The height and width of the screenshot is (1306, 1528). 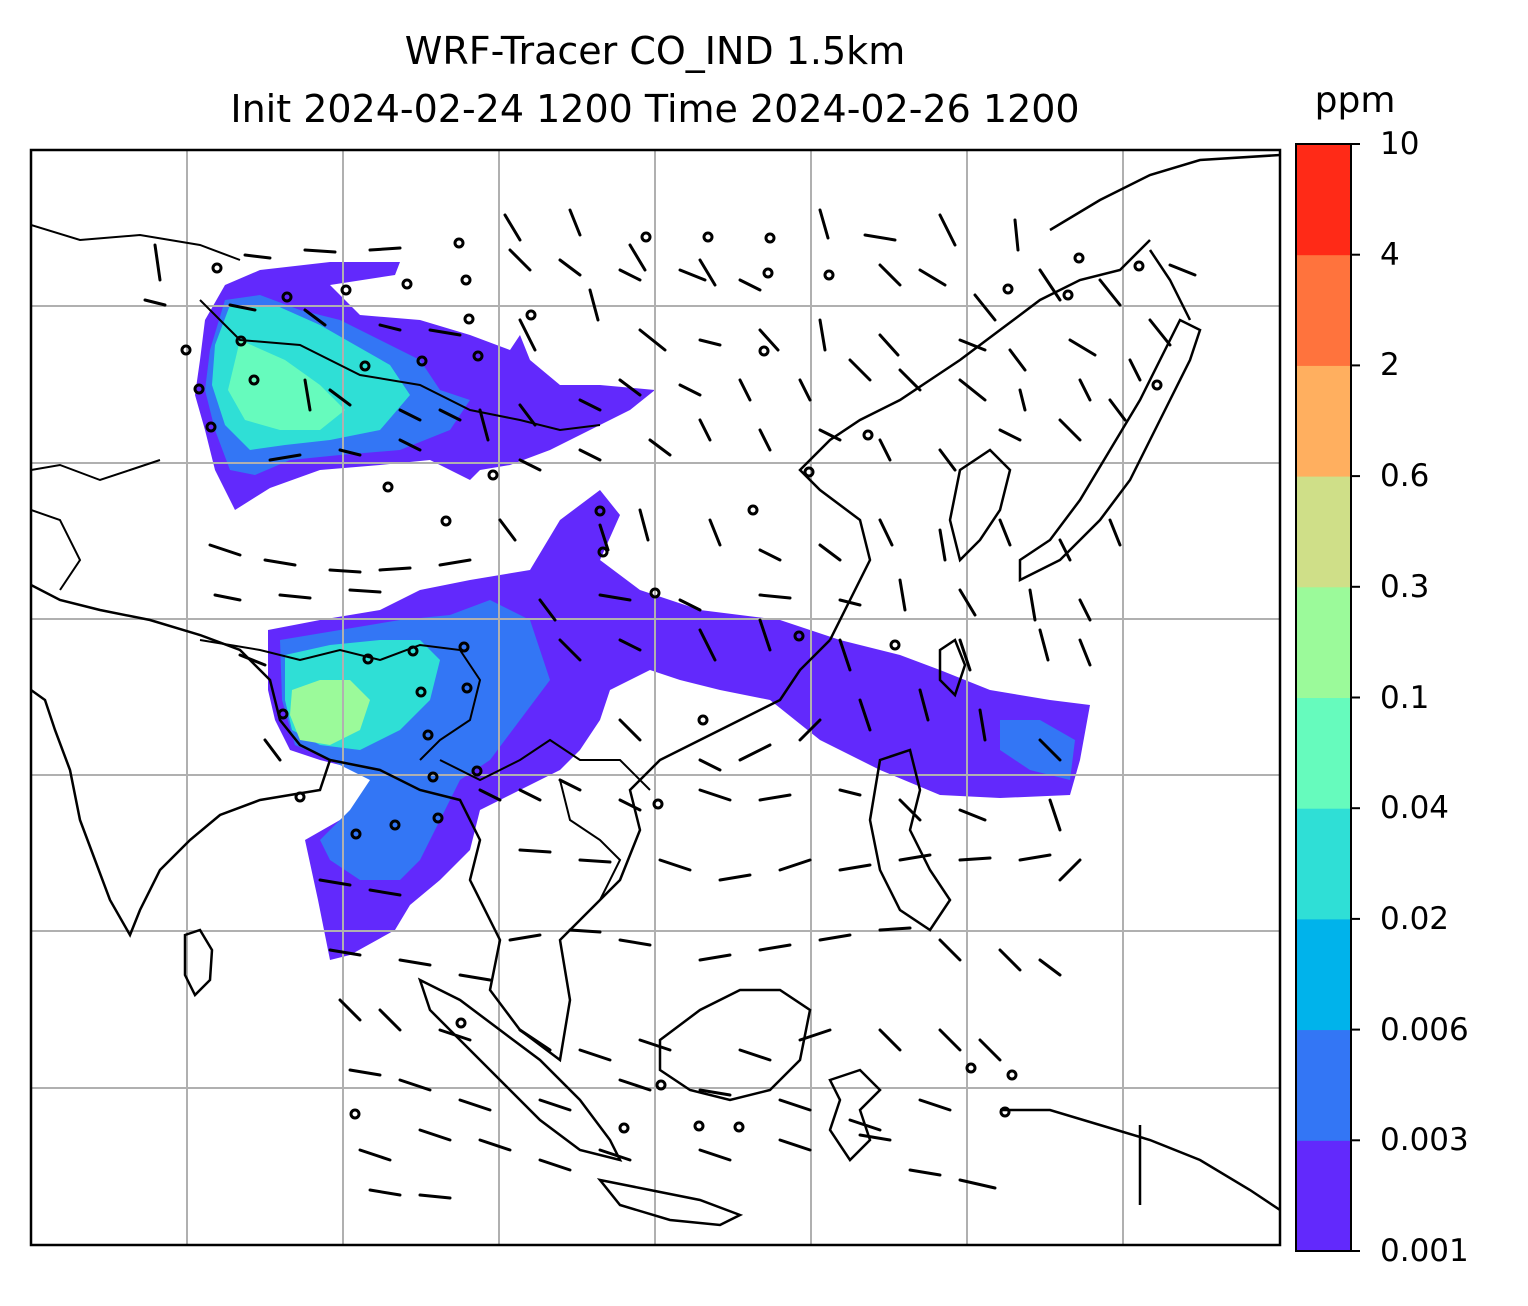 I want to click on colorbar-tick-label: 0.02, so click(x=1415, y=918).